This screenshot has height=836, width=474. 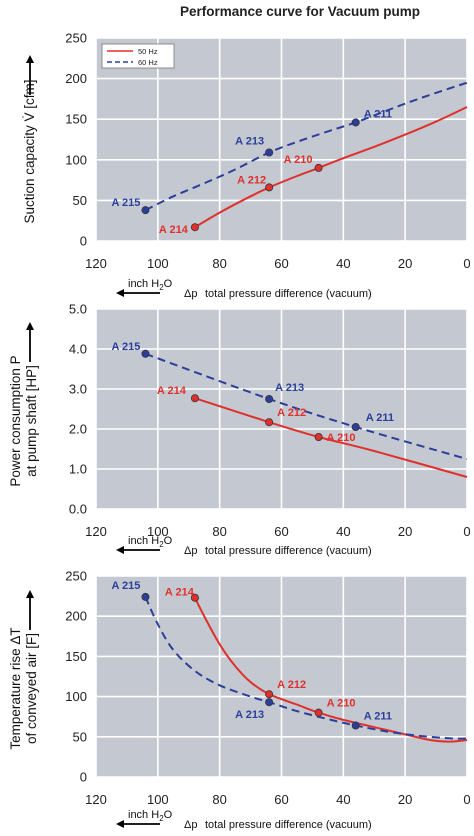 What do you see at coordinates (148, 51) in the screenshot?
I see `legend-label-50hz: 50 Hz` at bounding box center [148, 51].